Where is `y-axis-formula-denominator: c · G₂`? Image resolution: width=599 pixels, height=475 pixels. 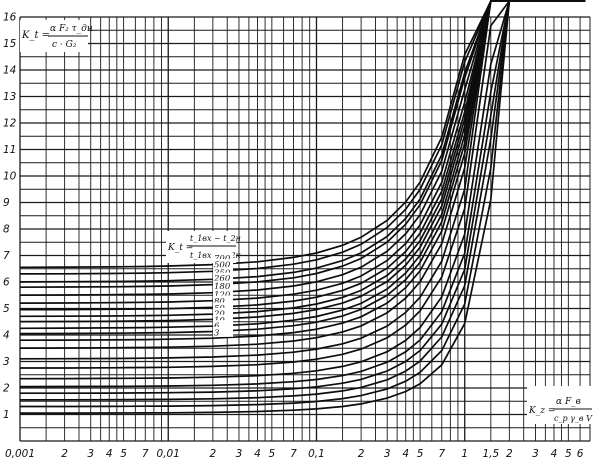 y-axis-formula-denominator: c · G₂ is located at coordinates (64, 45).